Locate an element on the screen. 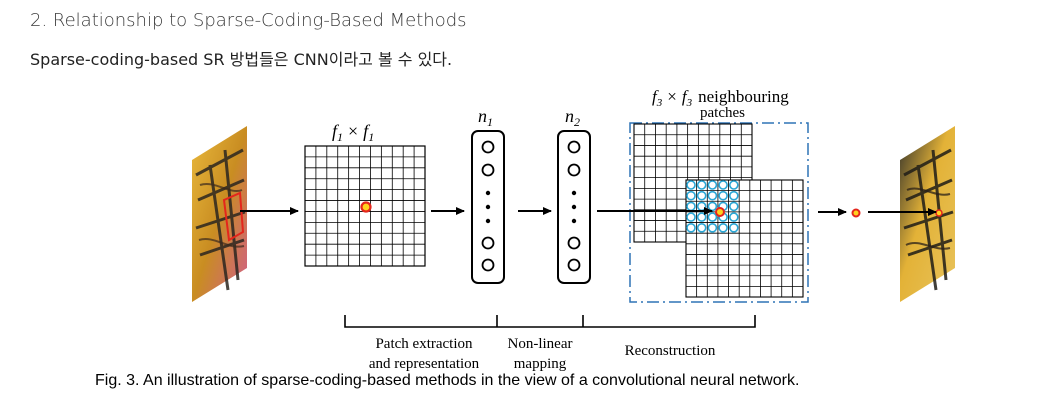 The image size is (1042, 407). f3-dashed-box is located at coordinates (719, 212).